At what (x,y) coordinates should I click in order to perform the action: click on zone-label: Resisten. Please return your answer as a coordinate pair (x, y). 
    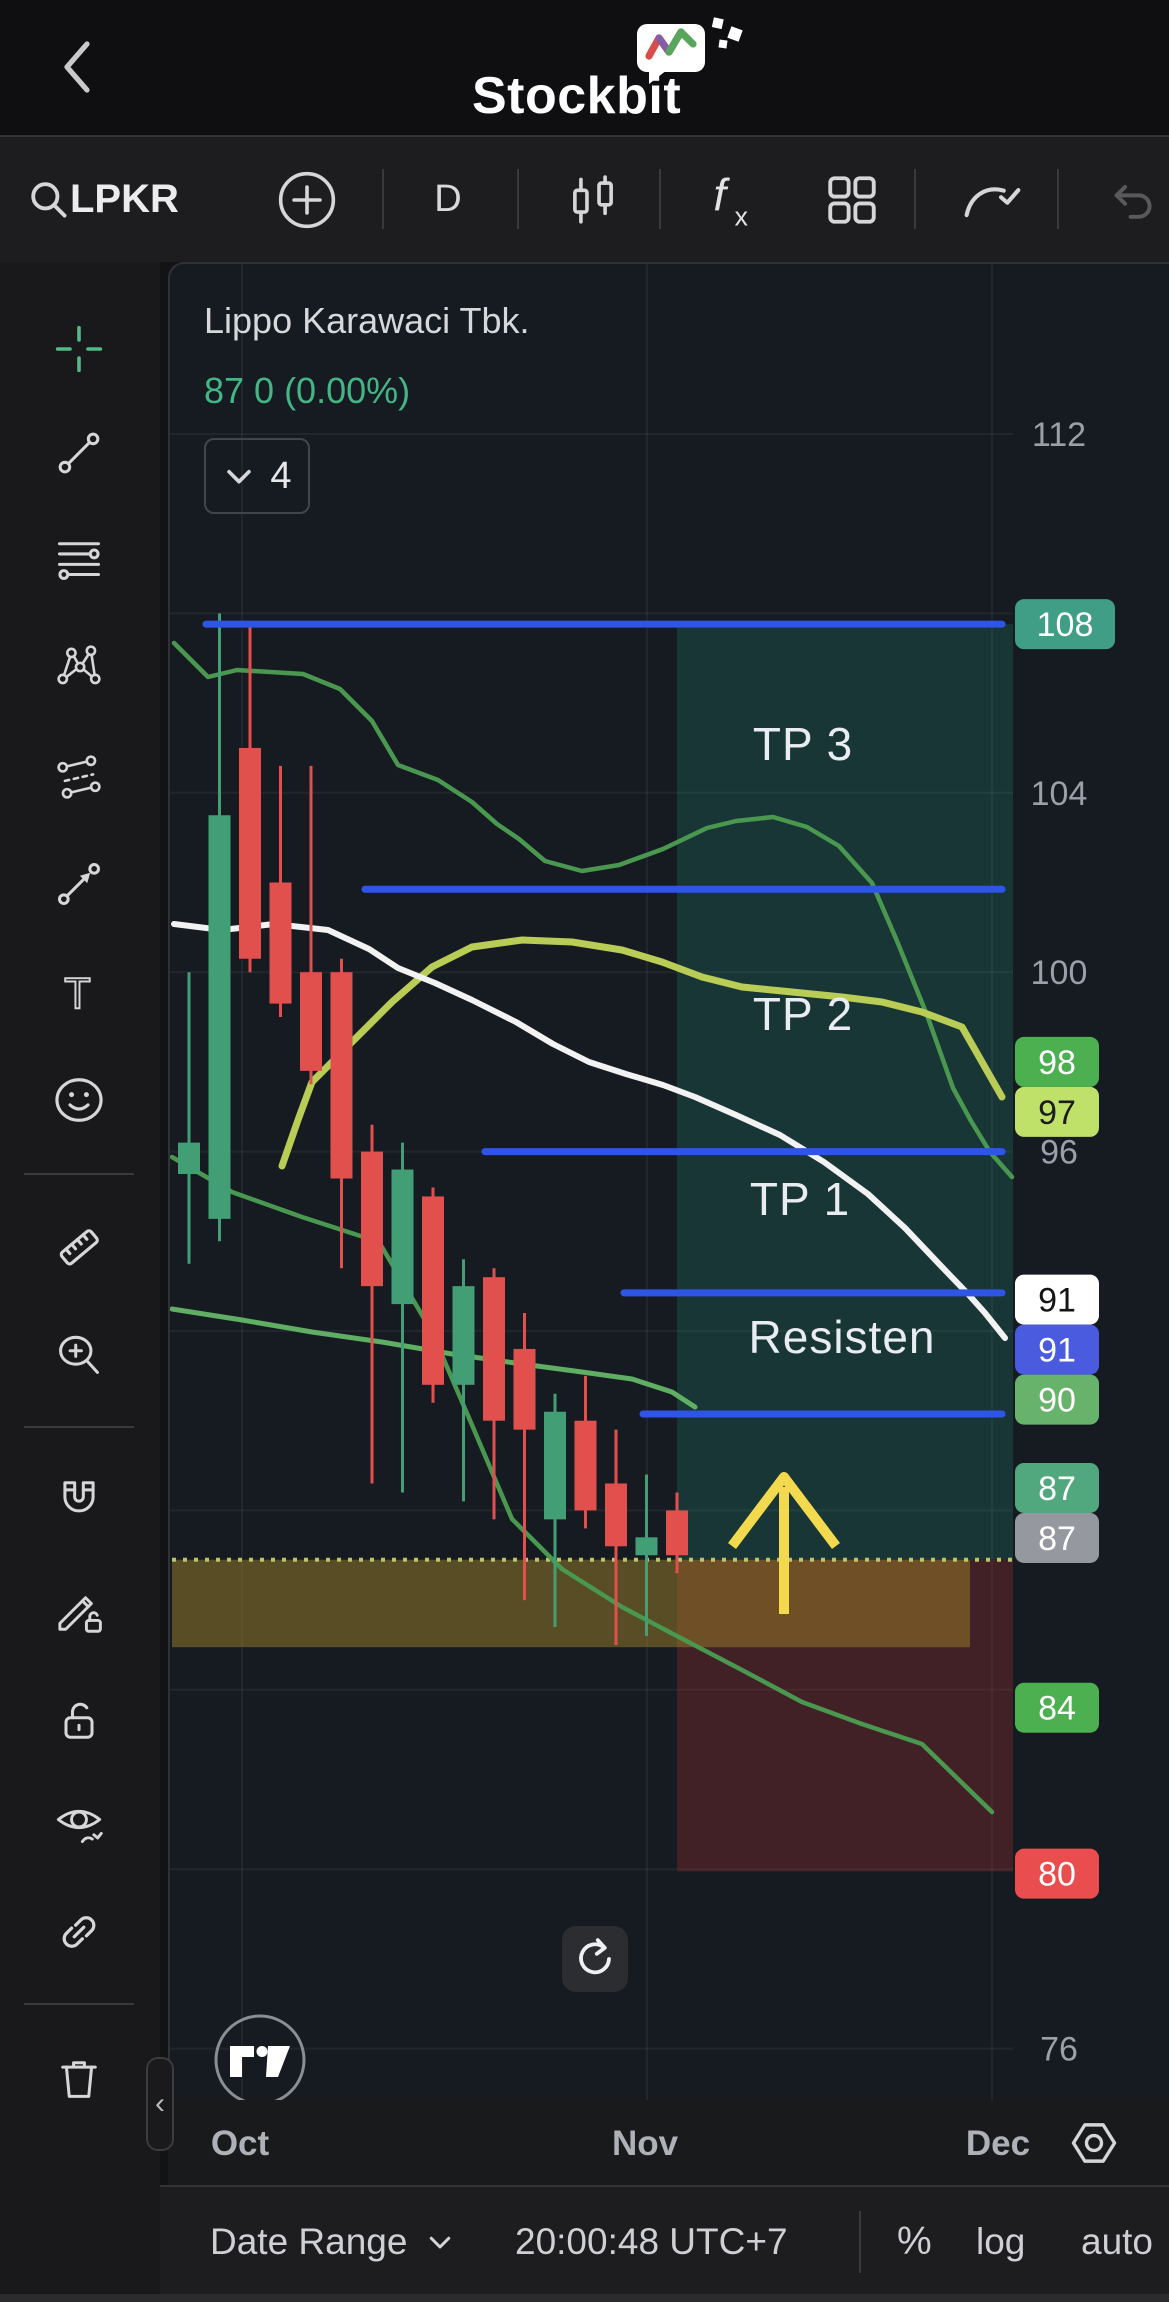
    Looking at the image, I should click on (842, 1337).